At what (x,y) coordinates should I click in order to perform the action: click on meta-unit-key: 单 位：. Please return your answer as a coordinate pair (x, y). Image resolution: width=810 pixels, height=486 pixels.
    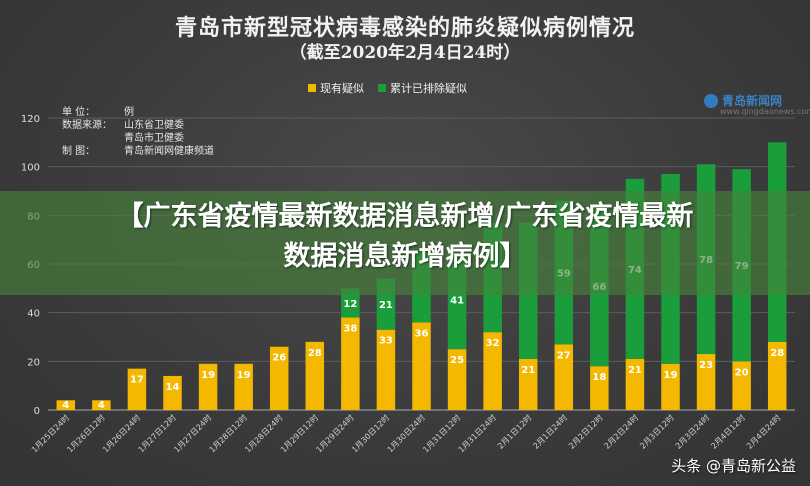
    Looking at the image, I should click on (79, 112).